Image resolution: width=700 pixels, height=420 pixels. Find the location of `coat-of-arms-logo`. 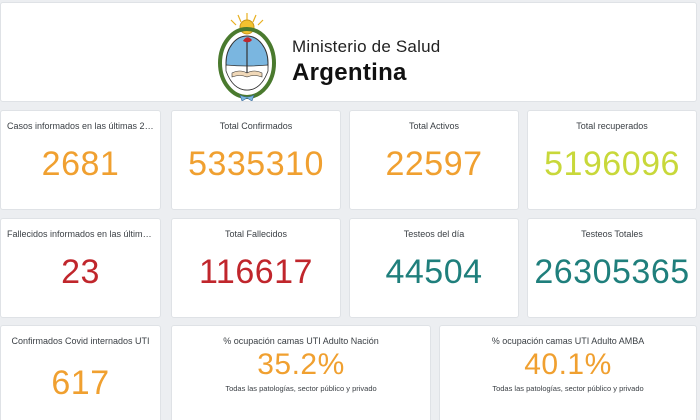

coat-of-arms-logo is located at coordinates (247, 57).